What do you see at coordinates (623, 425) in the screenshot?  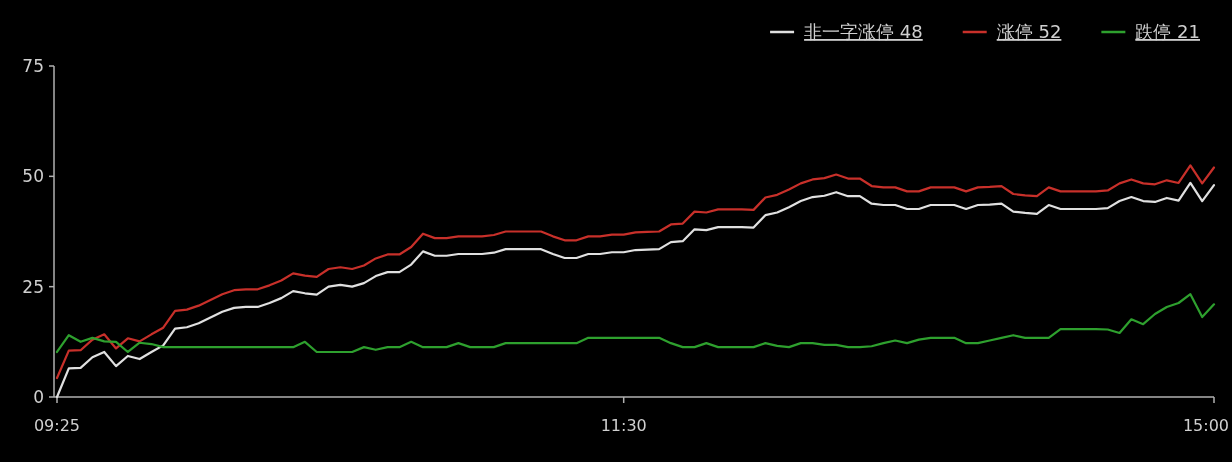 I see `x-tick-label: 11:30` at bounding box center [623, 425].